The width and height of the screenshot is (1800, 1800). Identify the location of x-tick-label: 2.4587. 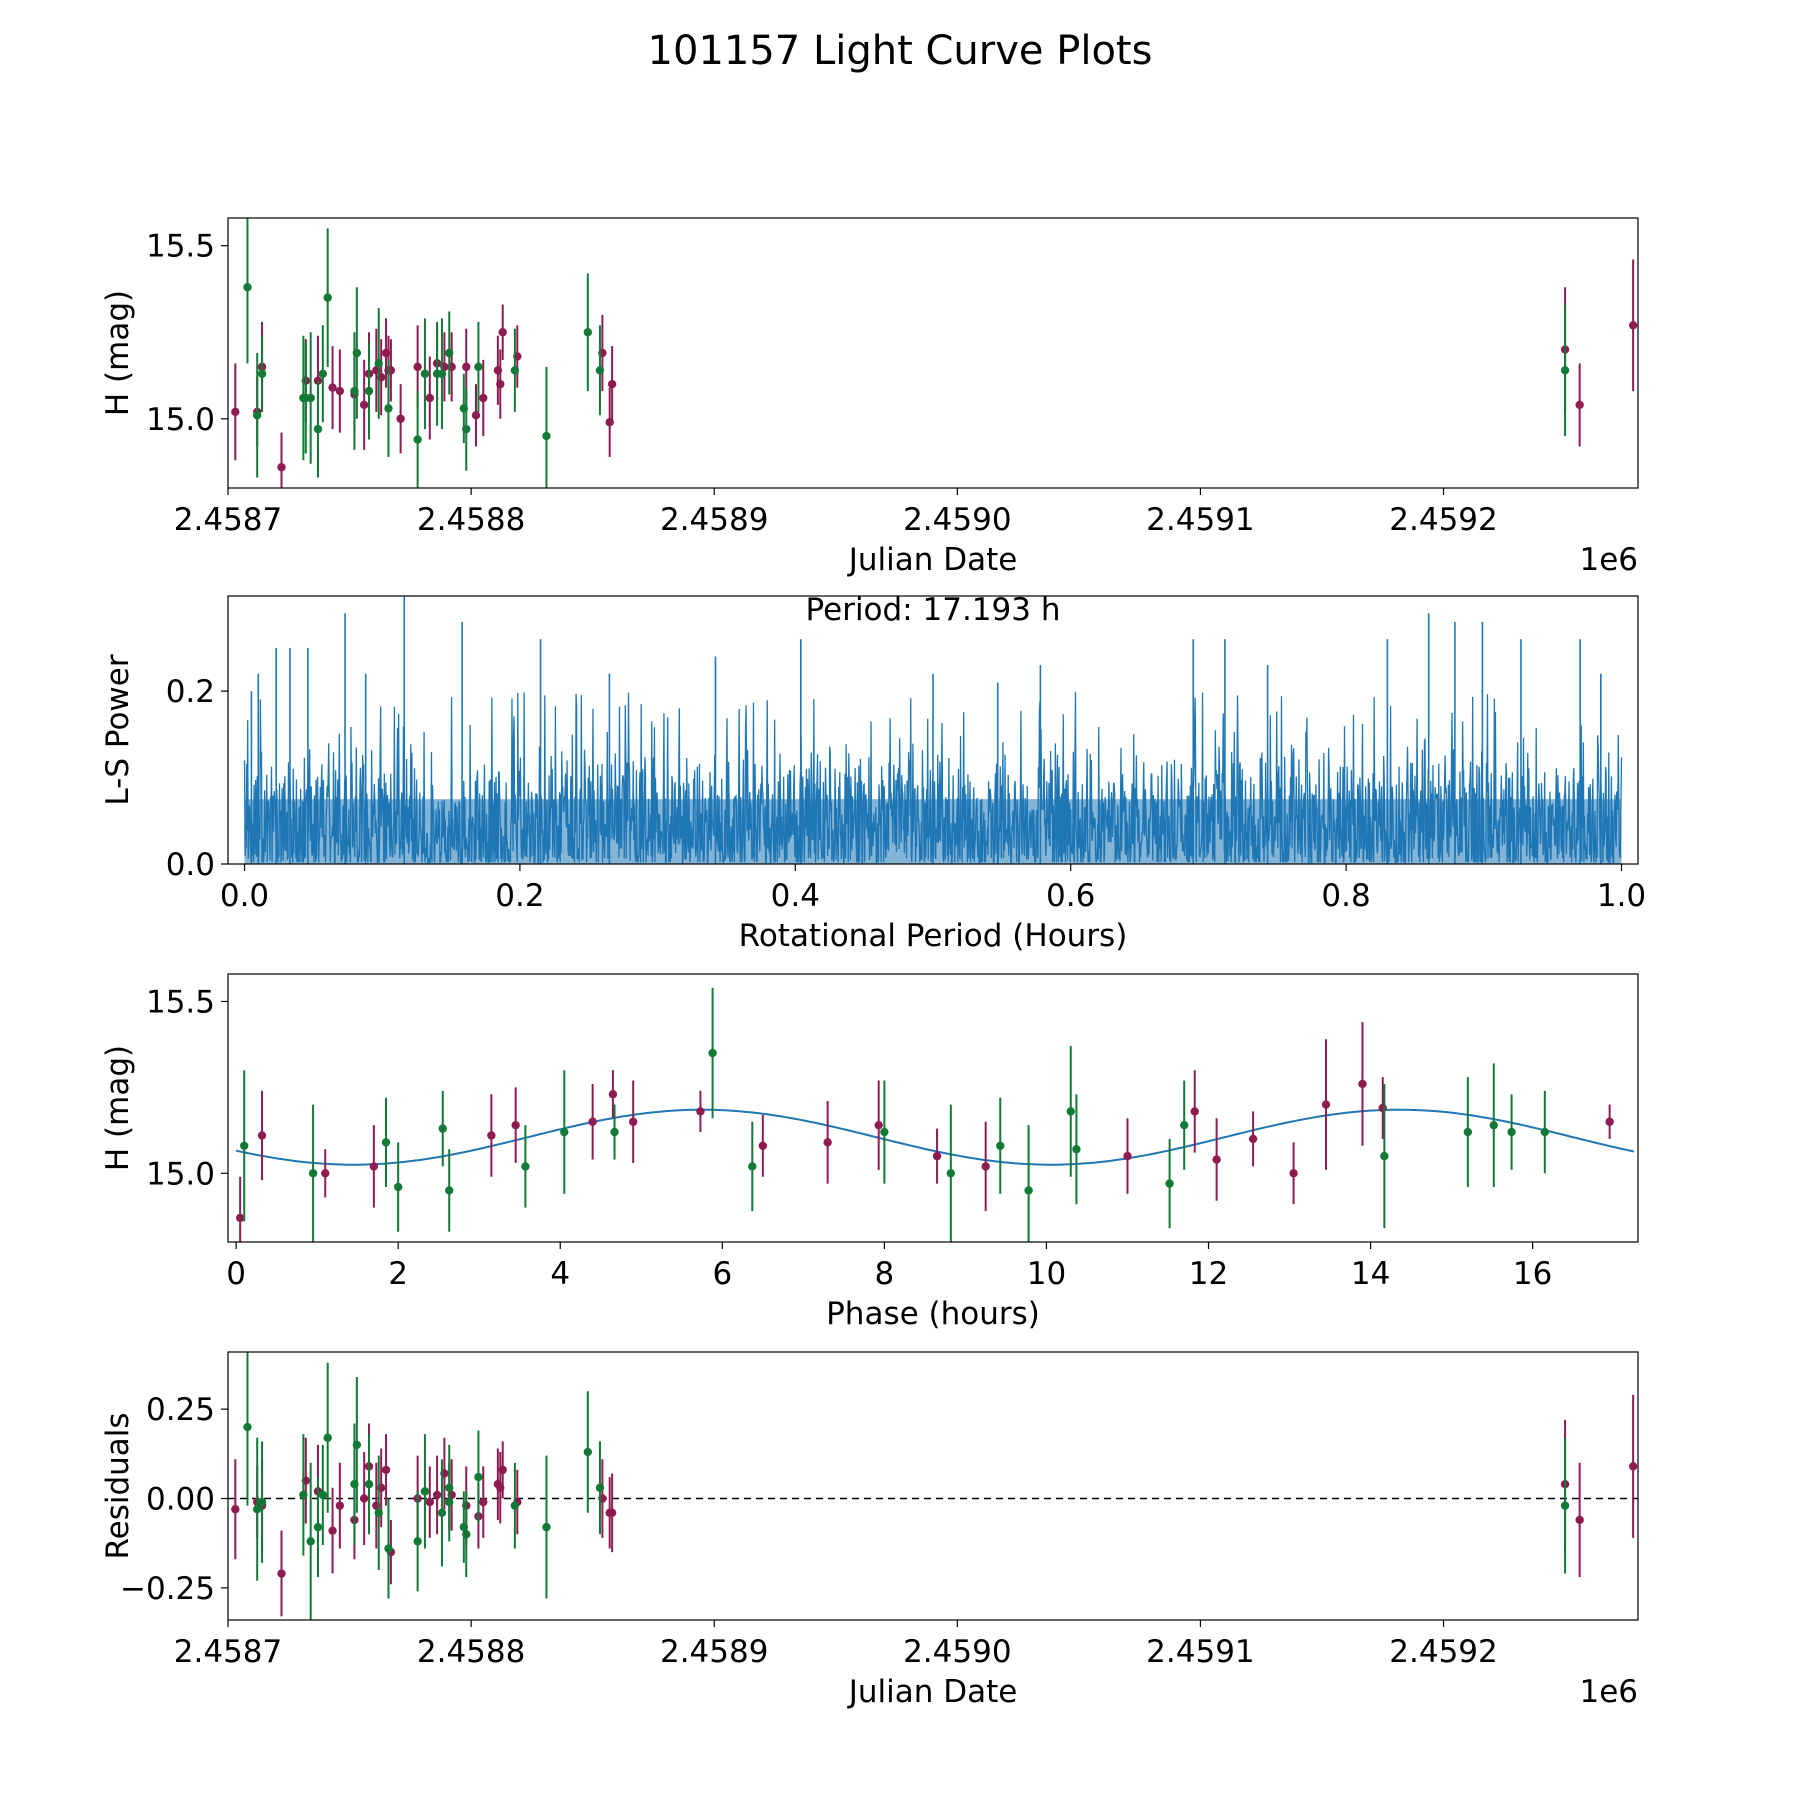
(228, 1652).